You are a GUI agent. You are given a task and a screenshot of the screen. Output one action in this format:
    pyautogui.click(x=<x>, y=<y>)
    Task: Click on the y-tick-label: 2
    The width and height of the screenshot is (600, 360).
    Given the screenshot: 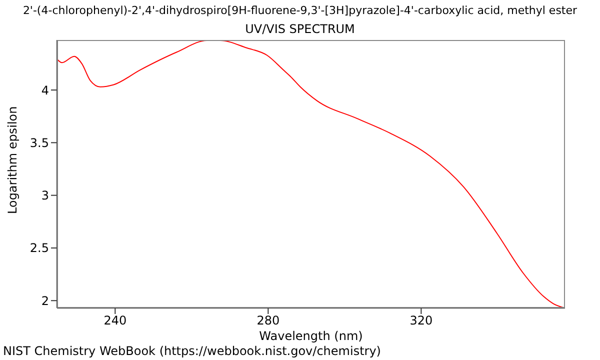 What is the action you would take?
    pyautogui.click(x=45, y=301)
    